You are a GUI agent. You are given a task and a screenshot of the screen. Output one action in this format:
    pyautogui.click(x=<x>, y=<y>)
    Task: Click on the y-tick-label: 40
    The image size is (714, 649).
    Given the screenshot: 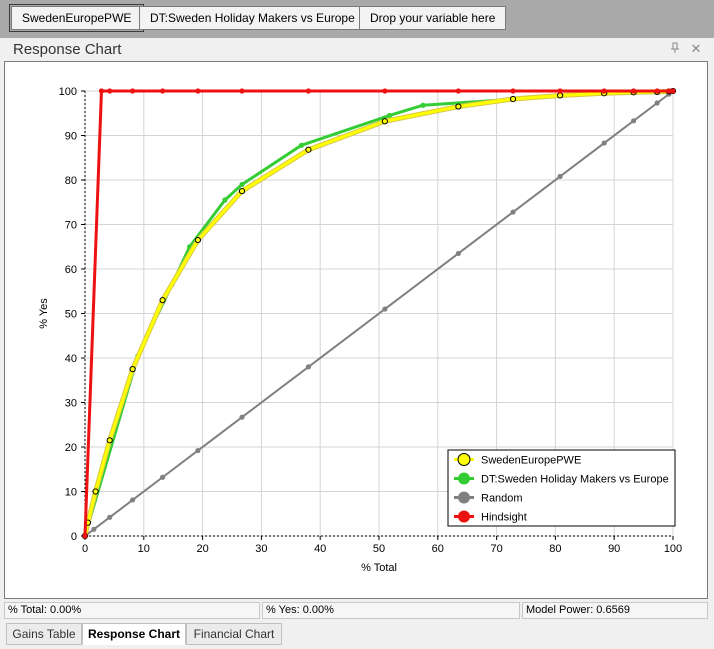 What is the action you would take?
    pyautogui.click(x=71, y=359)
    